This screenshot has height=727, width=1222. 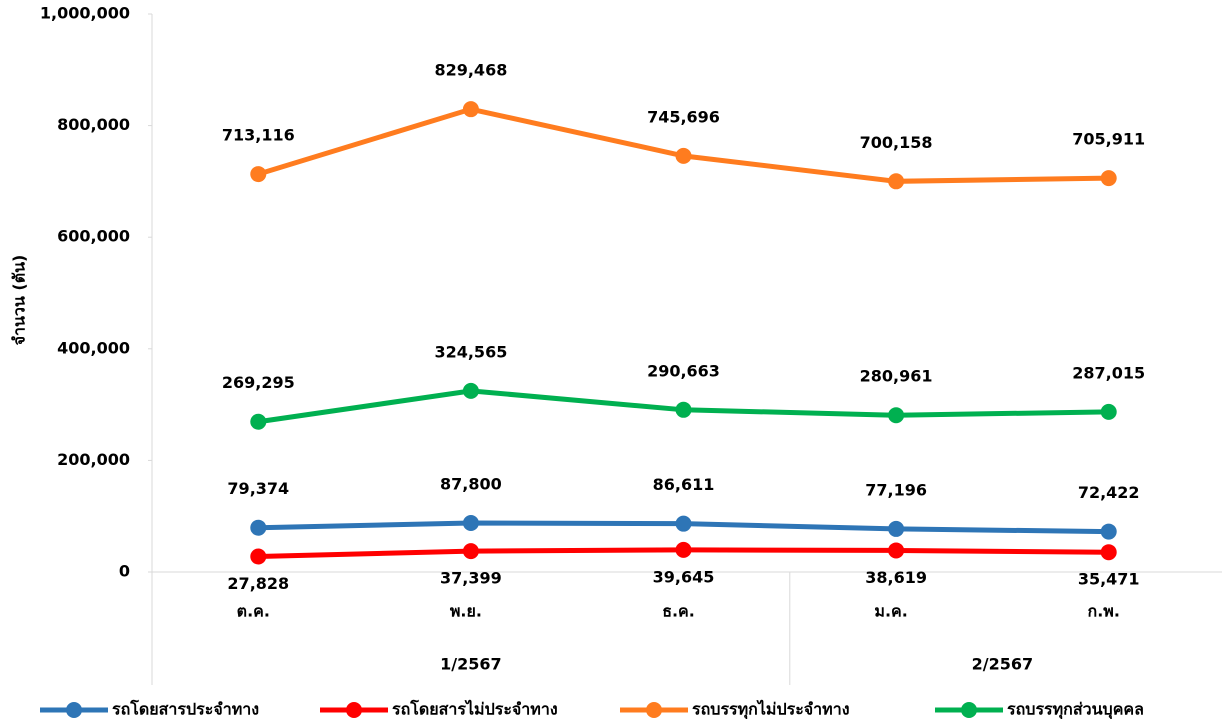 What do you see at coordinates (683, 116) in the screenshot?
I see `data-label: 745,696` at bounding box center [683, 116].